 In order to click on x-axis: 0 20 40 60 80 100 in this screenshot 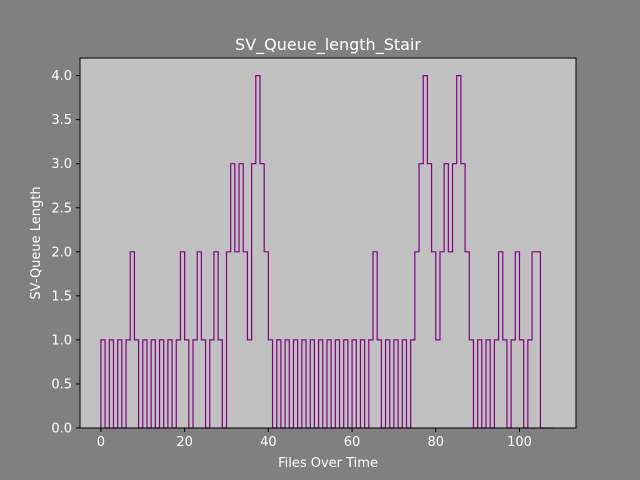, I will do `click(314, 439)`.